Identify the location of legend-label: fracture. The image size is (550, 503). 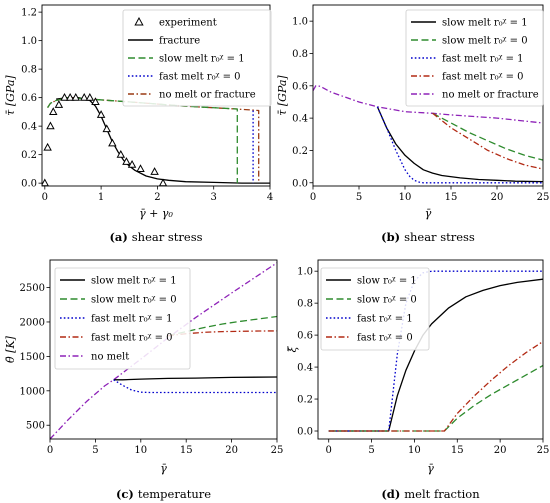
(179, 41).